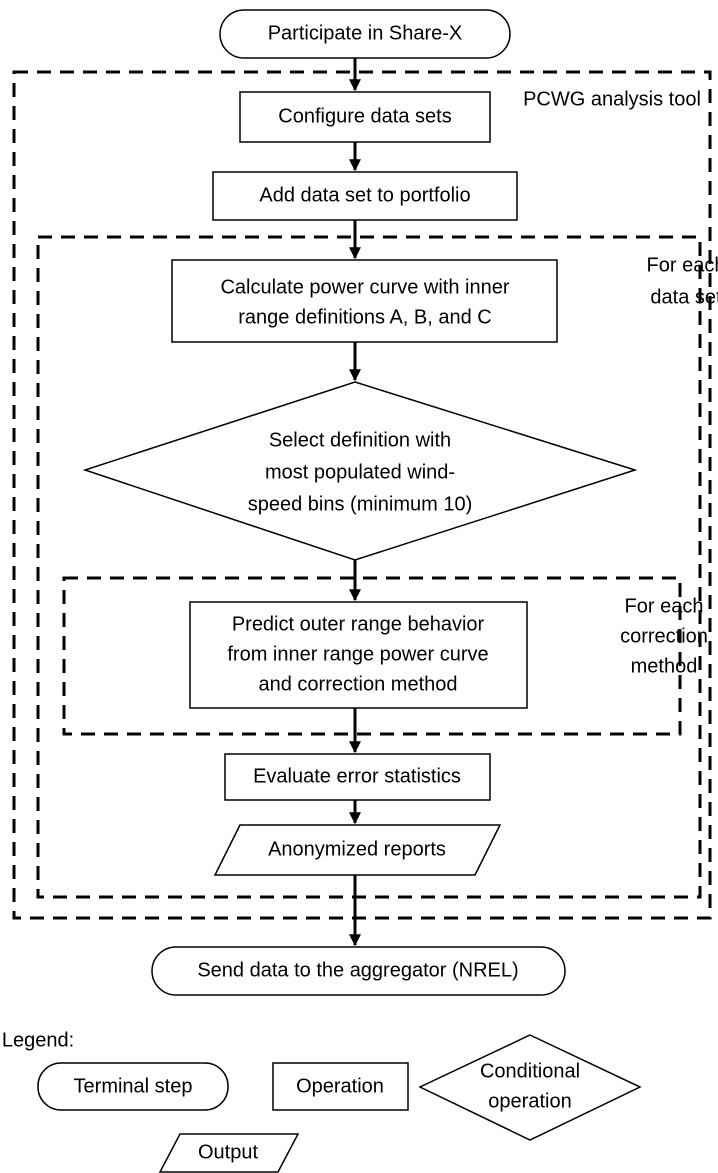  I want to click on legend-label: Output, so click(228, 1152).